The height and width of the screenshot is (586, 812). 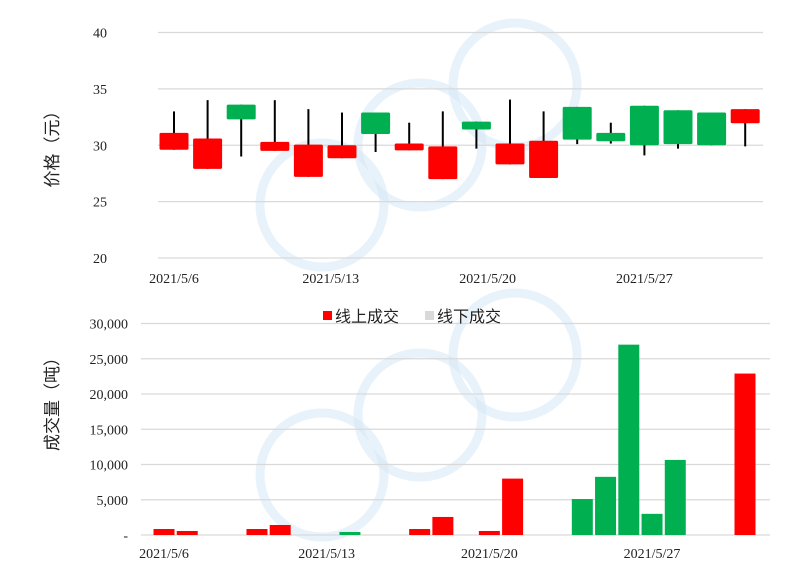 I want to click on y-tick-label: 20, so click(x=100, y=259).